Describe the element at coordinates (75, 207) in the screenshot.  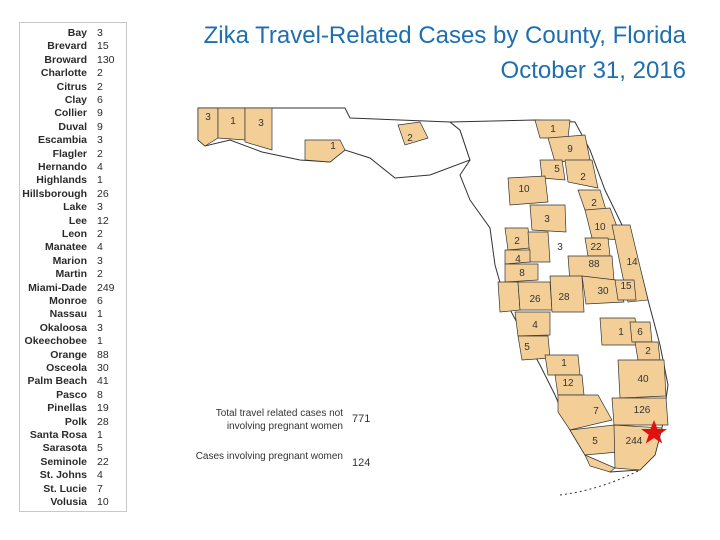
I see `county-name: Lake` at that location.